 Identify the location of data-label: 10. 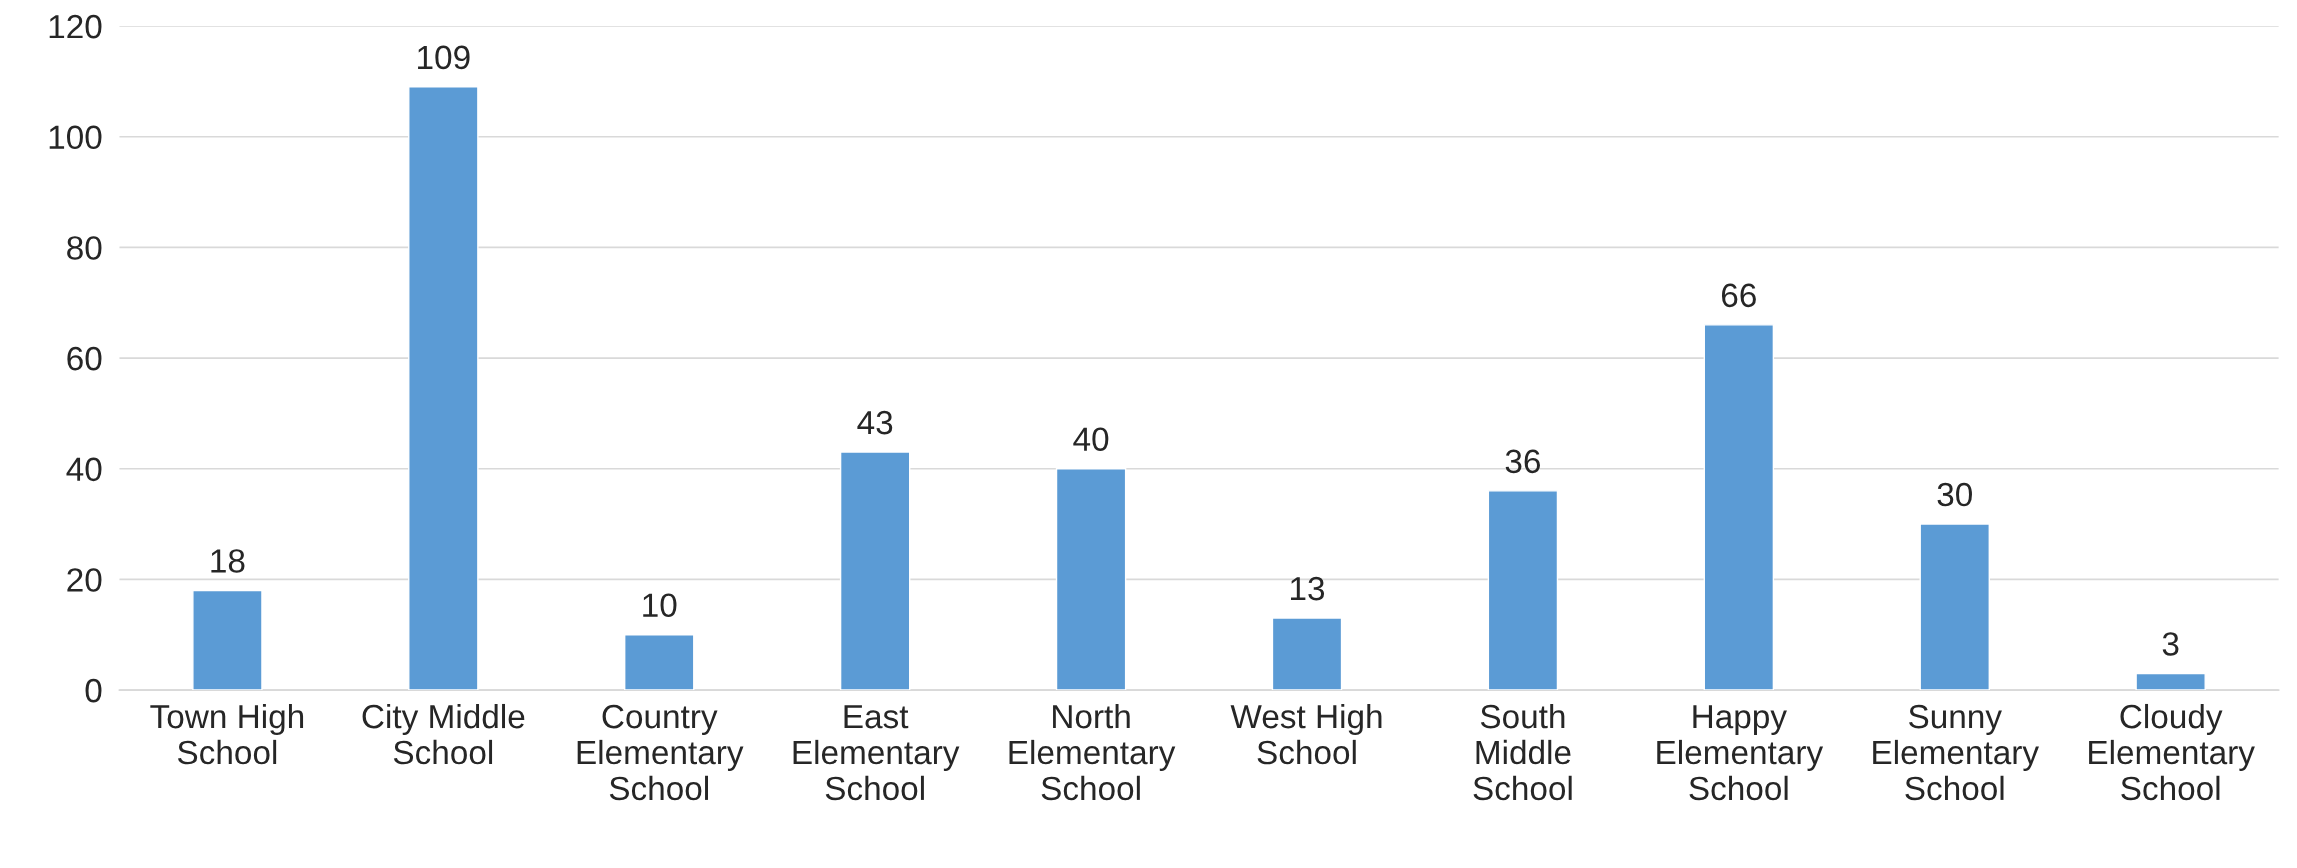
(660, 605).